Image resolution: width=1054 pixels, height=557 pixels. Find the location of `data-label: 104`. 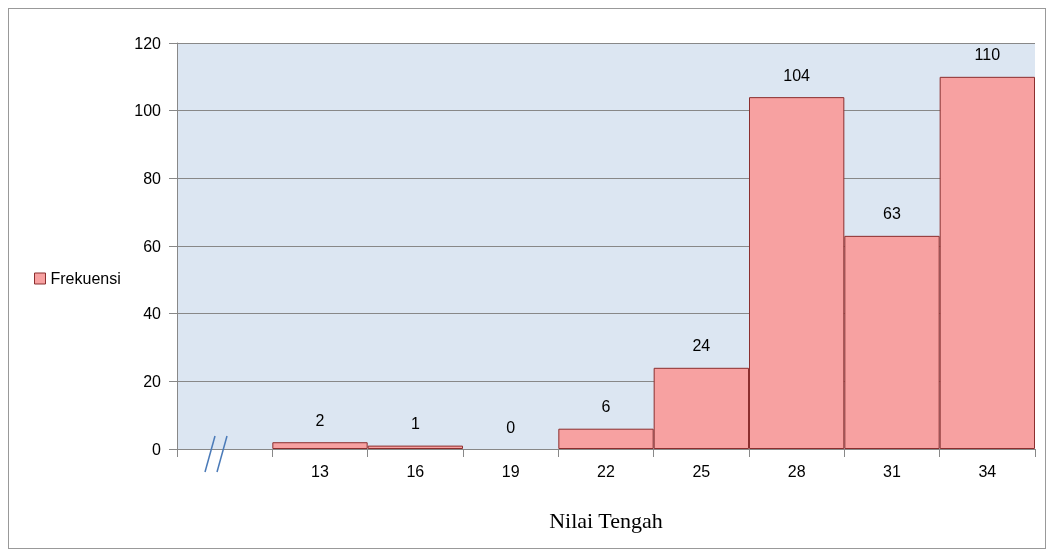

data-label: 104 is located at coordinates (797, 75).